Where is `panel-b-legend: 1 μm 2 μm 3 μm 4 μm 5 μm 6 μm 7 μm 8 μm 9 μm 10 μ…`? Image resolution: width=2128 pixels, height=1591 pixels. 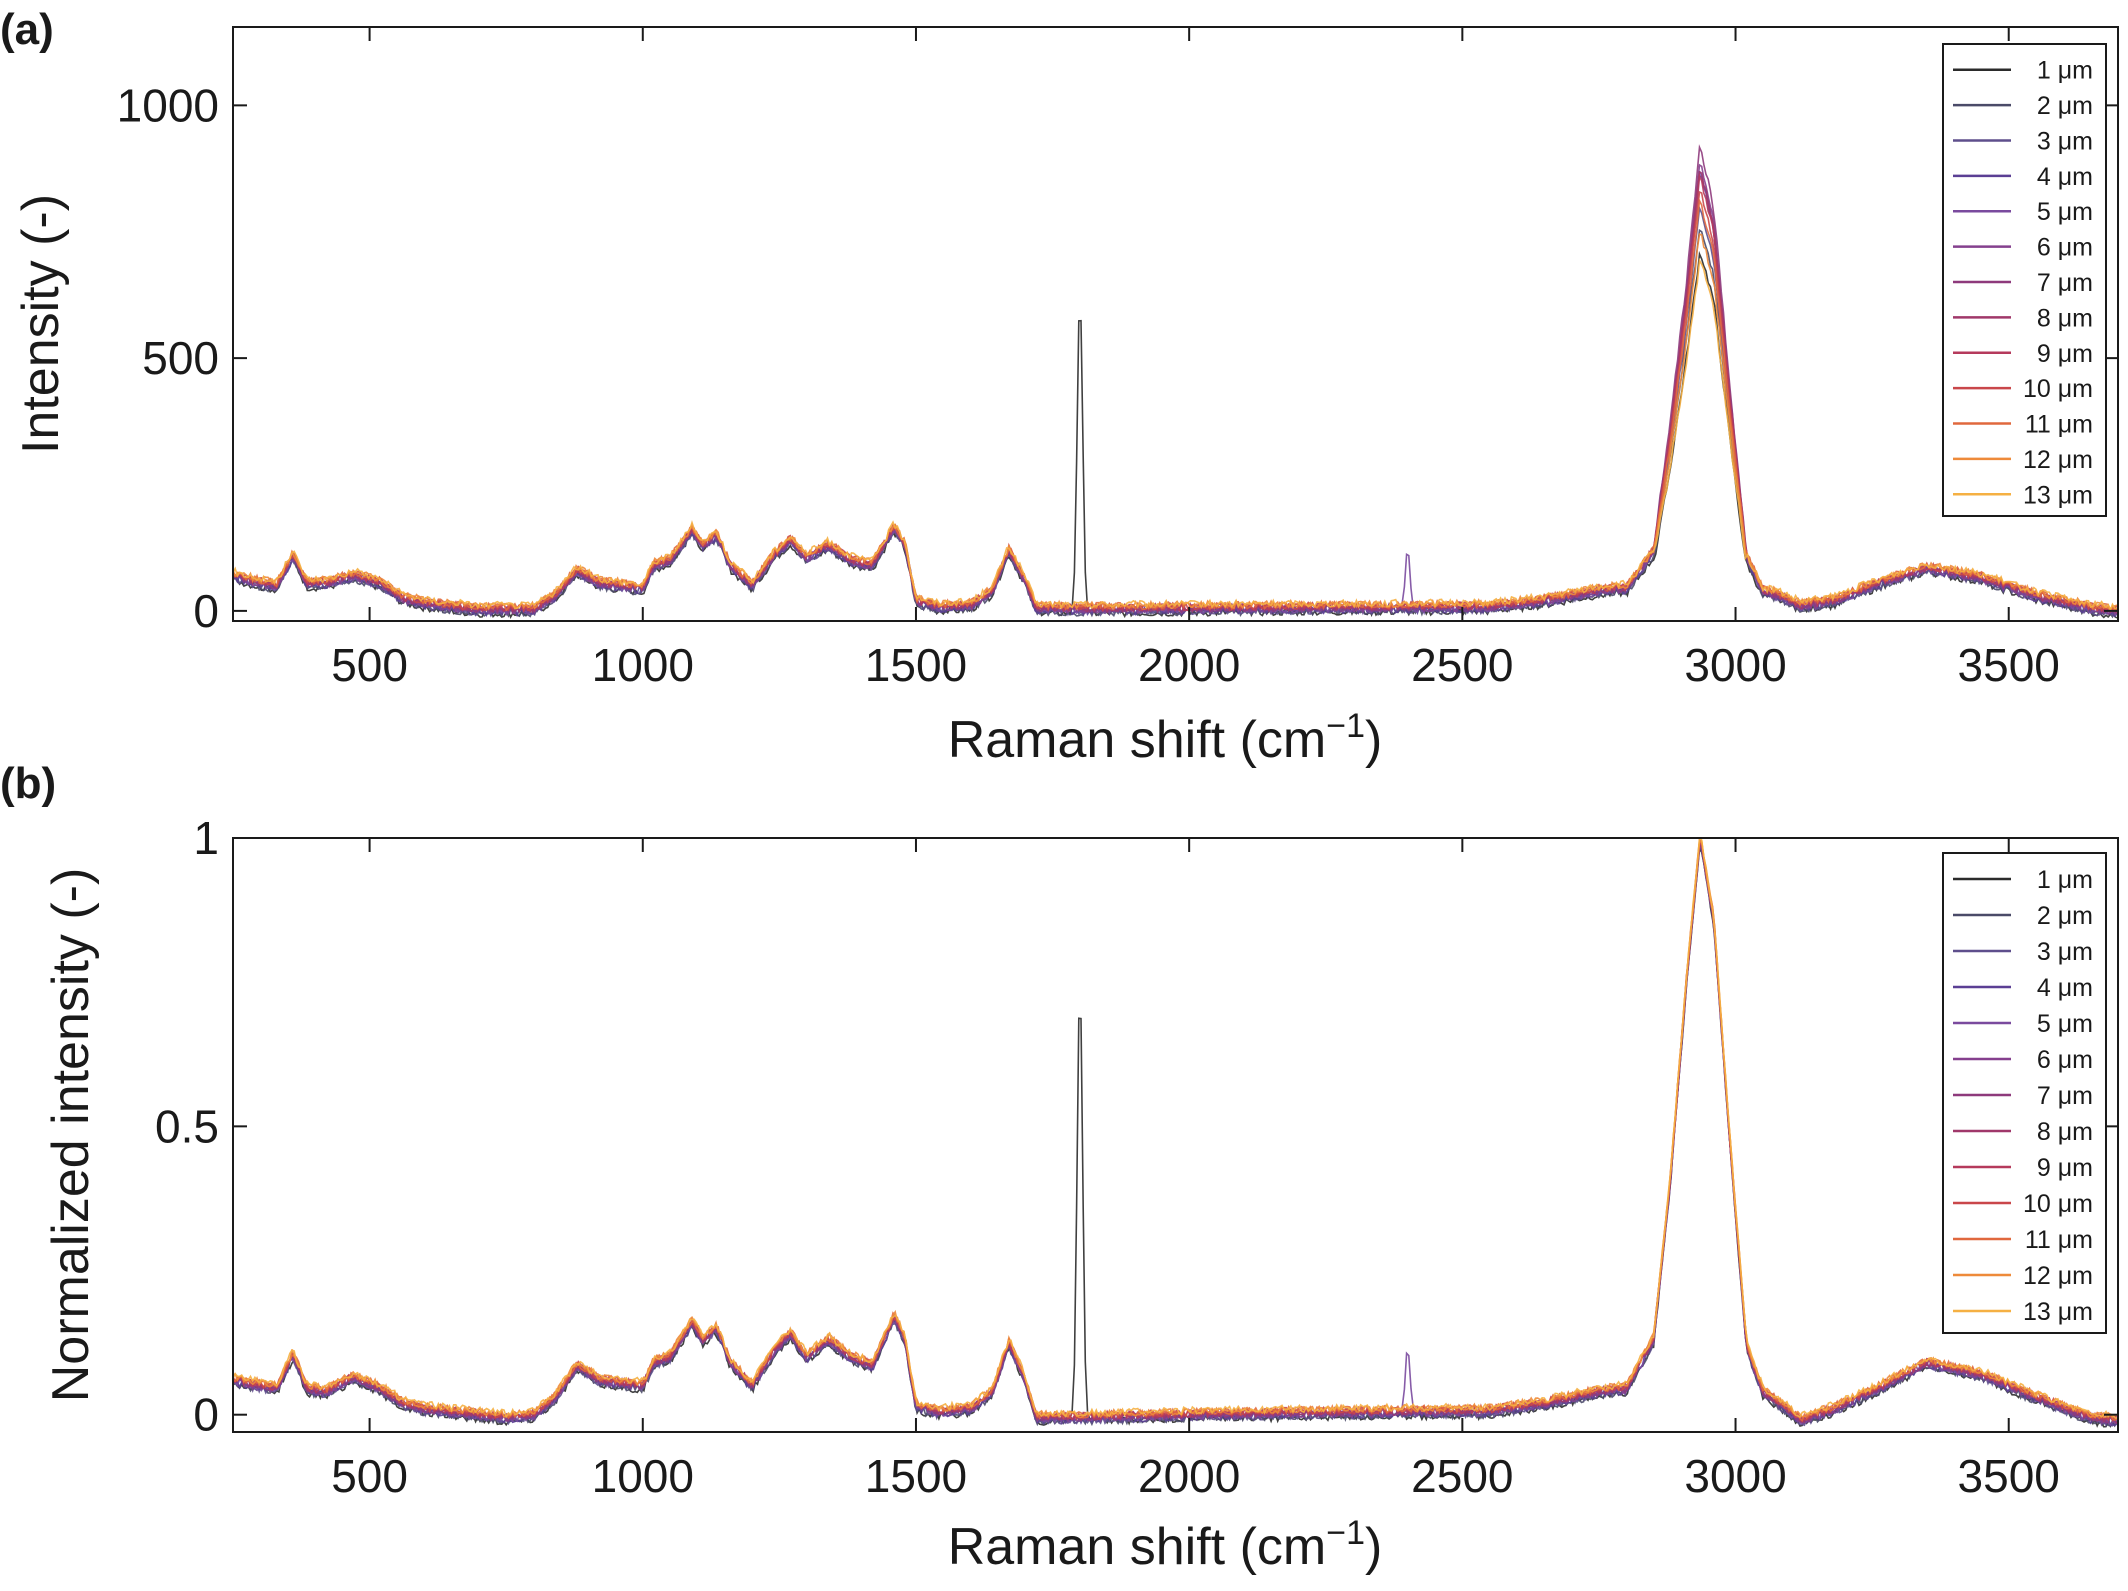 panel-b-legend: 1 μm 2 μm 3 μm 4 μm 5 μm 6 μm 7 μm 8 μm 9 μm 10 μ… is located at coordinates (2024, 1093).